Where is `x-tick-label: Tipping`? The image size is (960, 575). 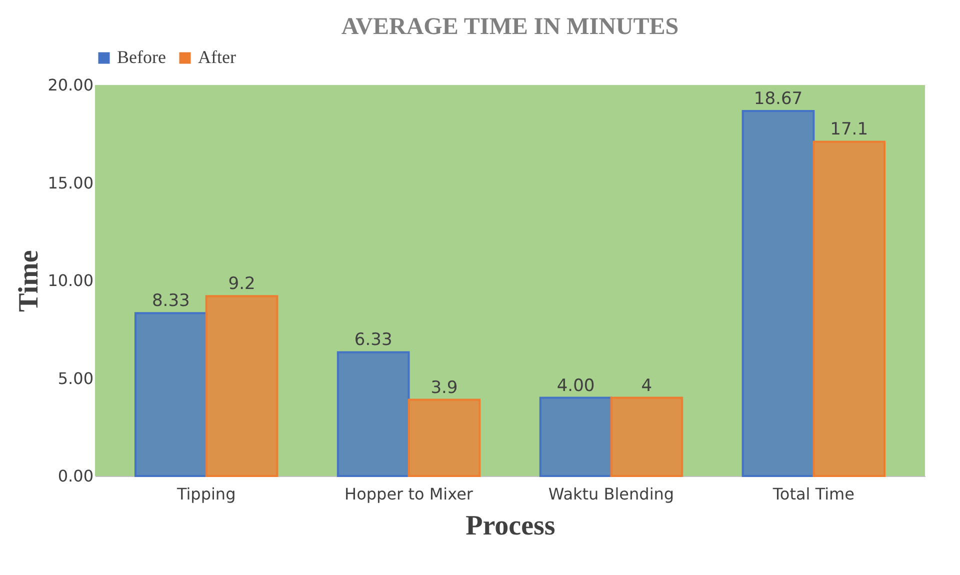
x-tick-label: Tipping is located at coordinates (206, 494).